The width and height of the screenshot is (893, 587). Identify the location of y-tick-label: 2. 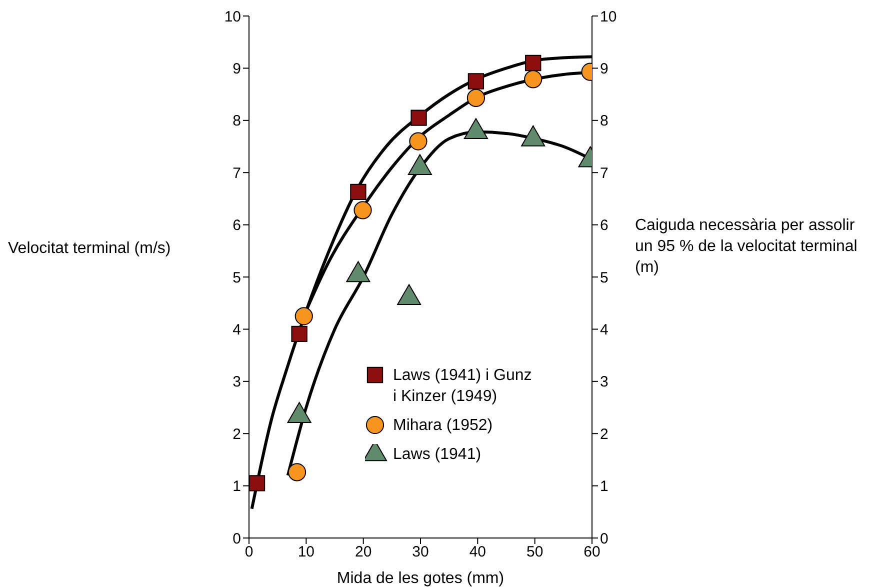
(236, 434).